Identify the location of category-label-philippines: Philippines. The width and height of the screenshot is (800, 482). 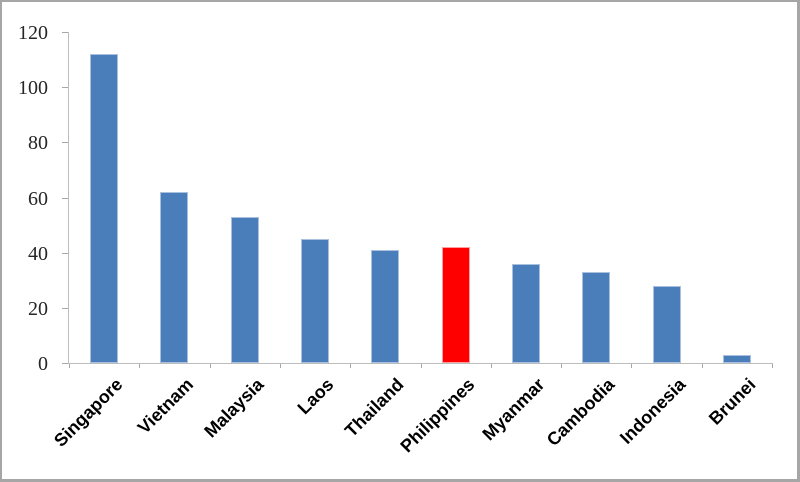
(437, 415).